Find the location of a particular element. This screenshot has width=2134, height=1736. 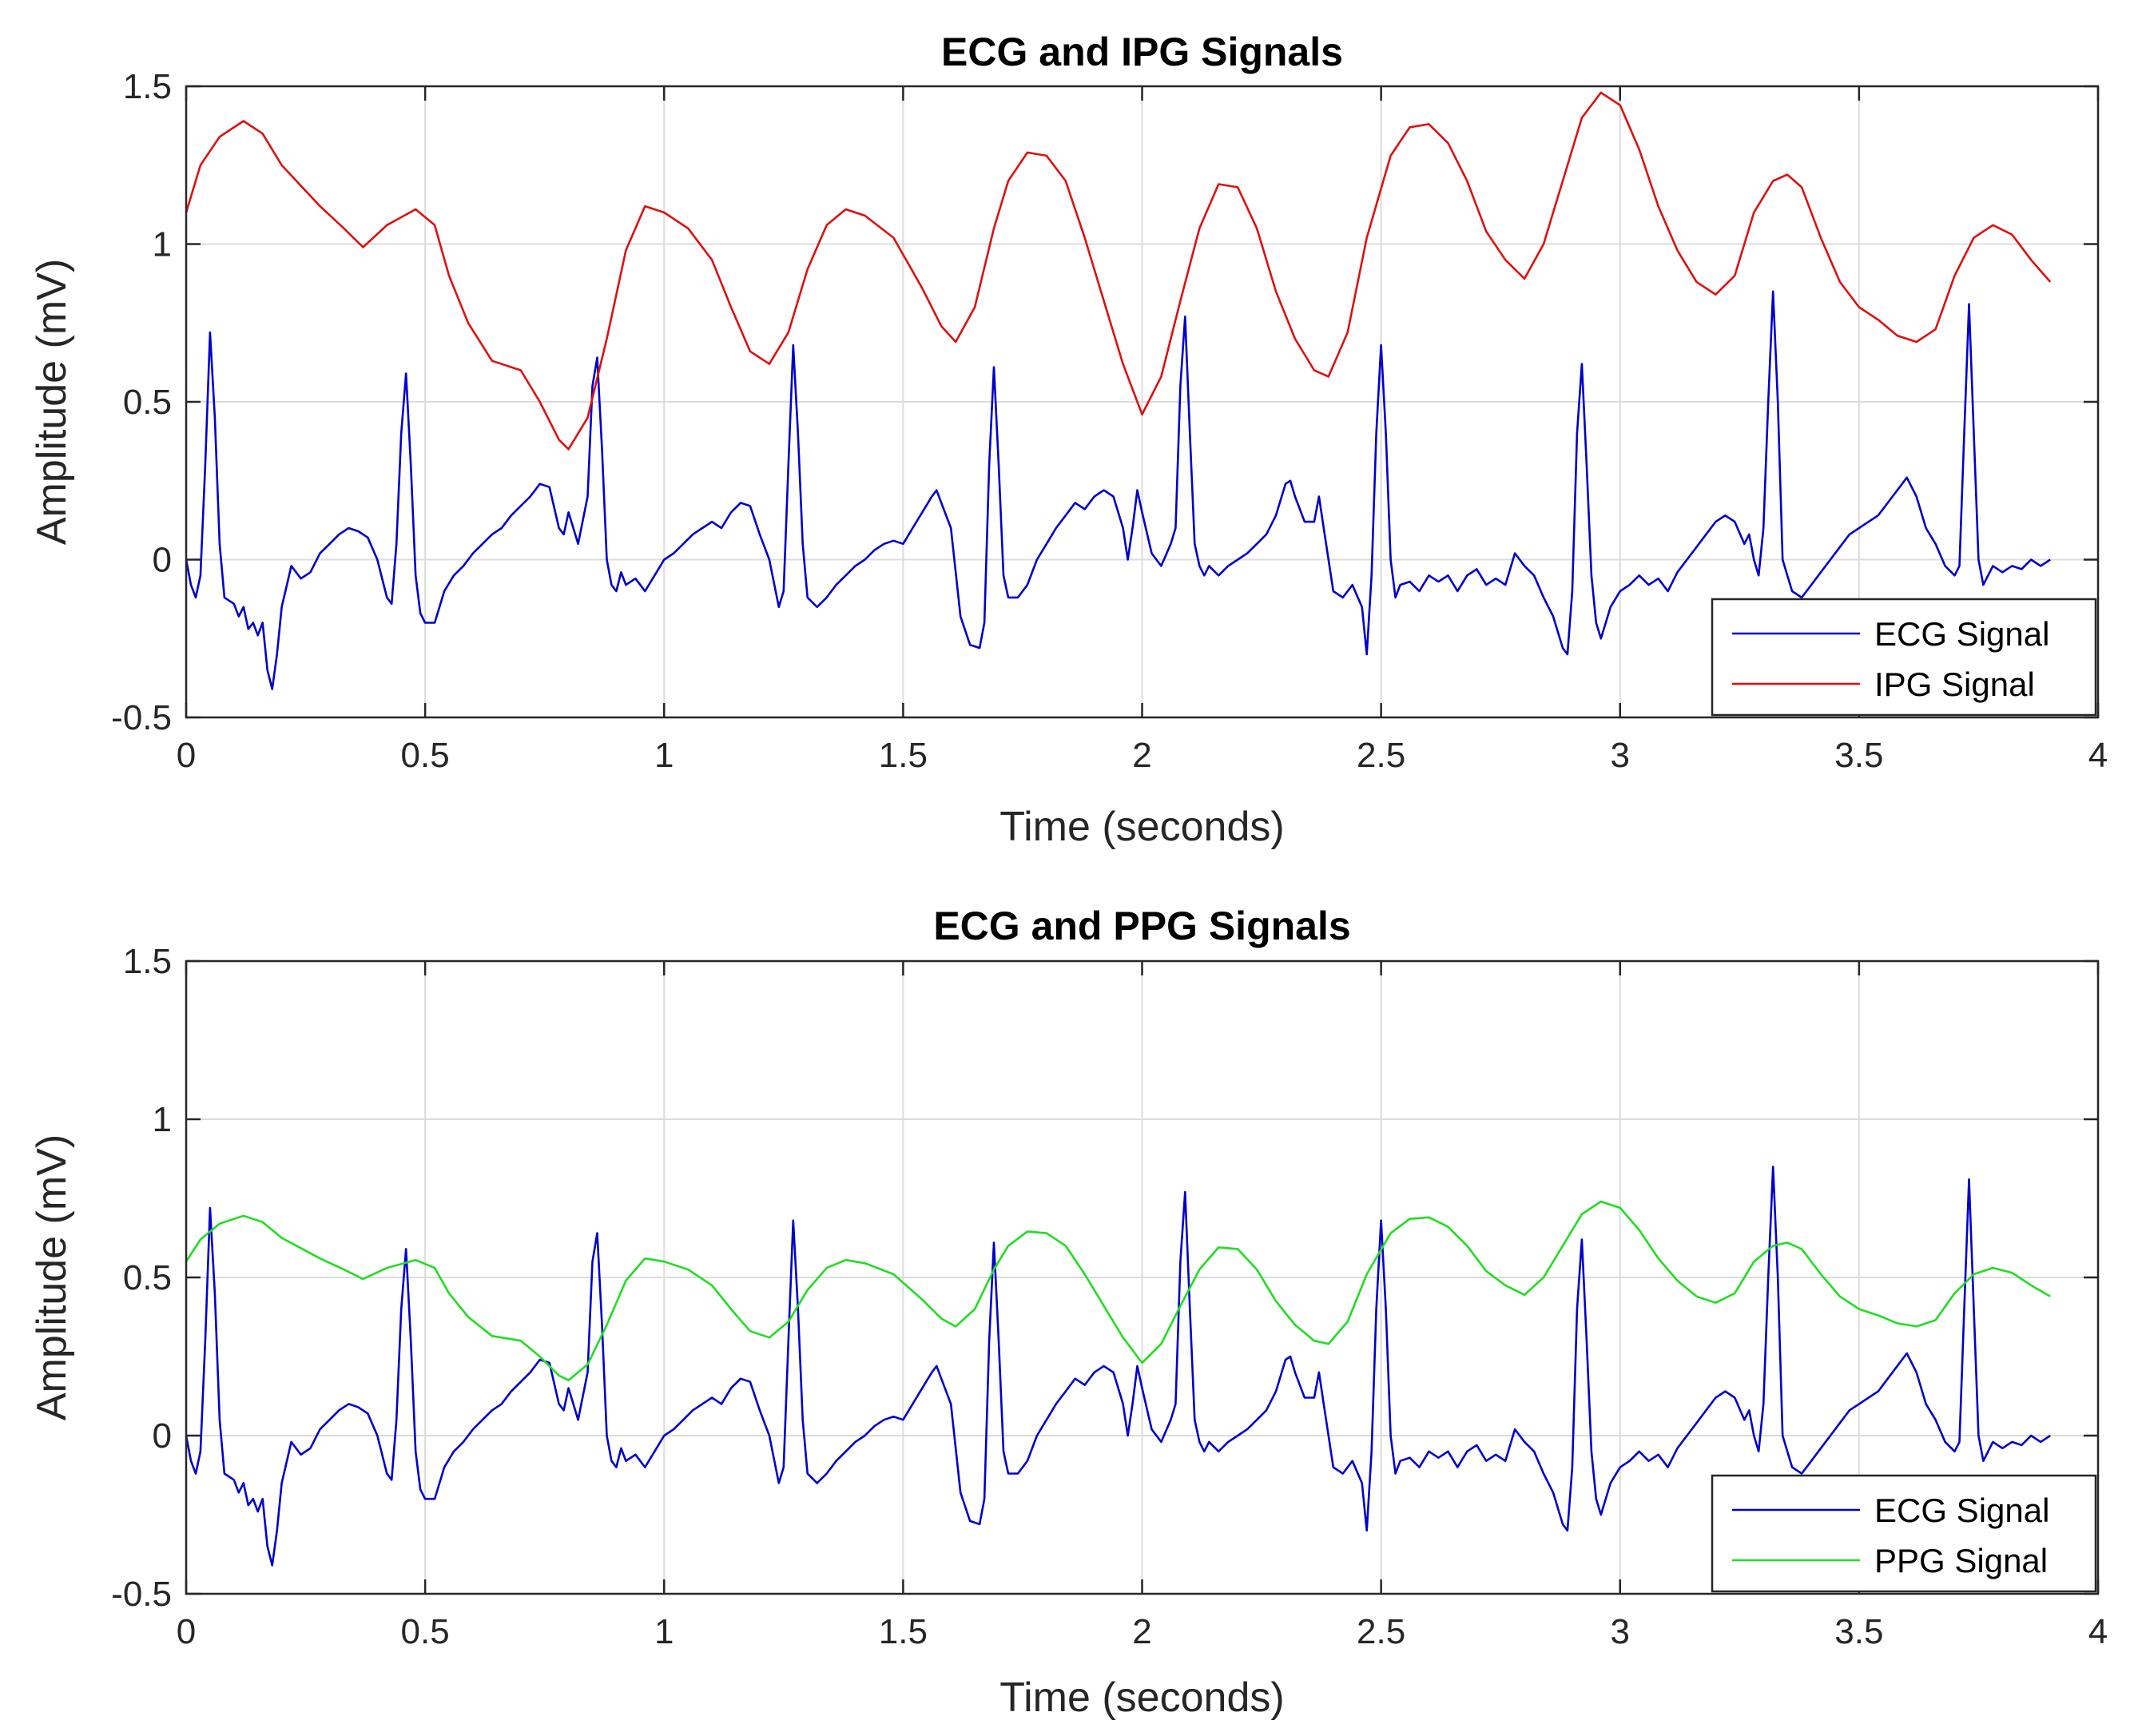

series-line-ppg-signal is located at coordinates (1118, 1290).